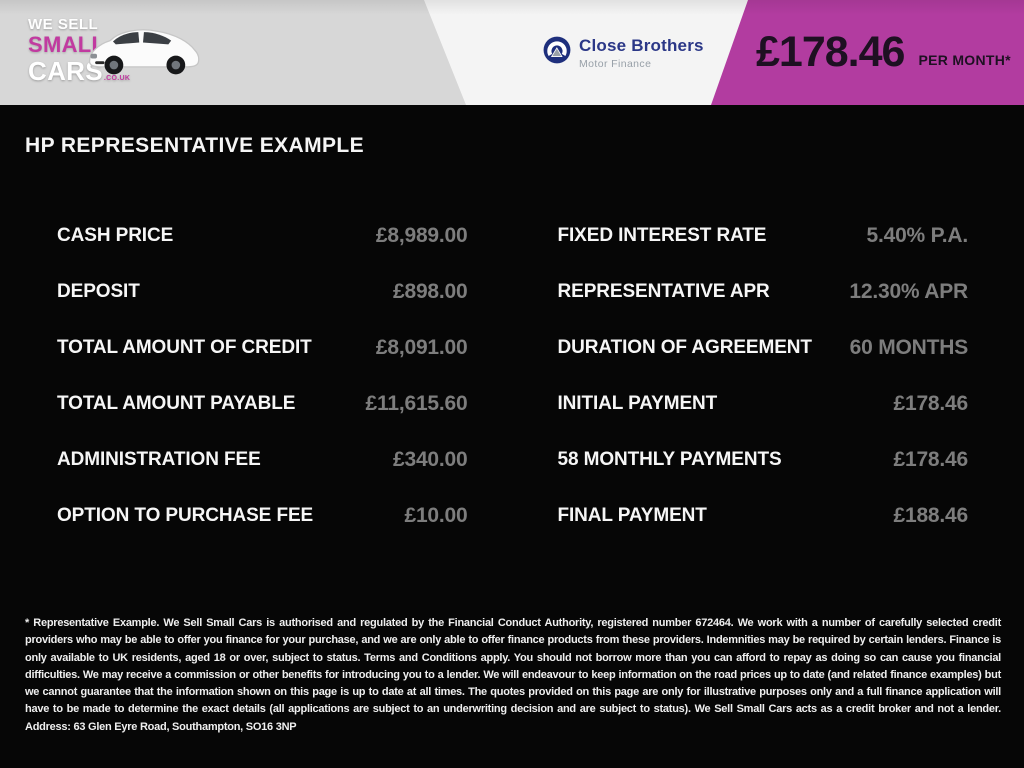  Describe the element at coordinates (144, 52) in the screenshot. I see `car-photo-icon` at that location.